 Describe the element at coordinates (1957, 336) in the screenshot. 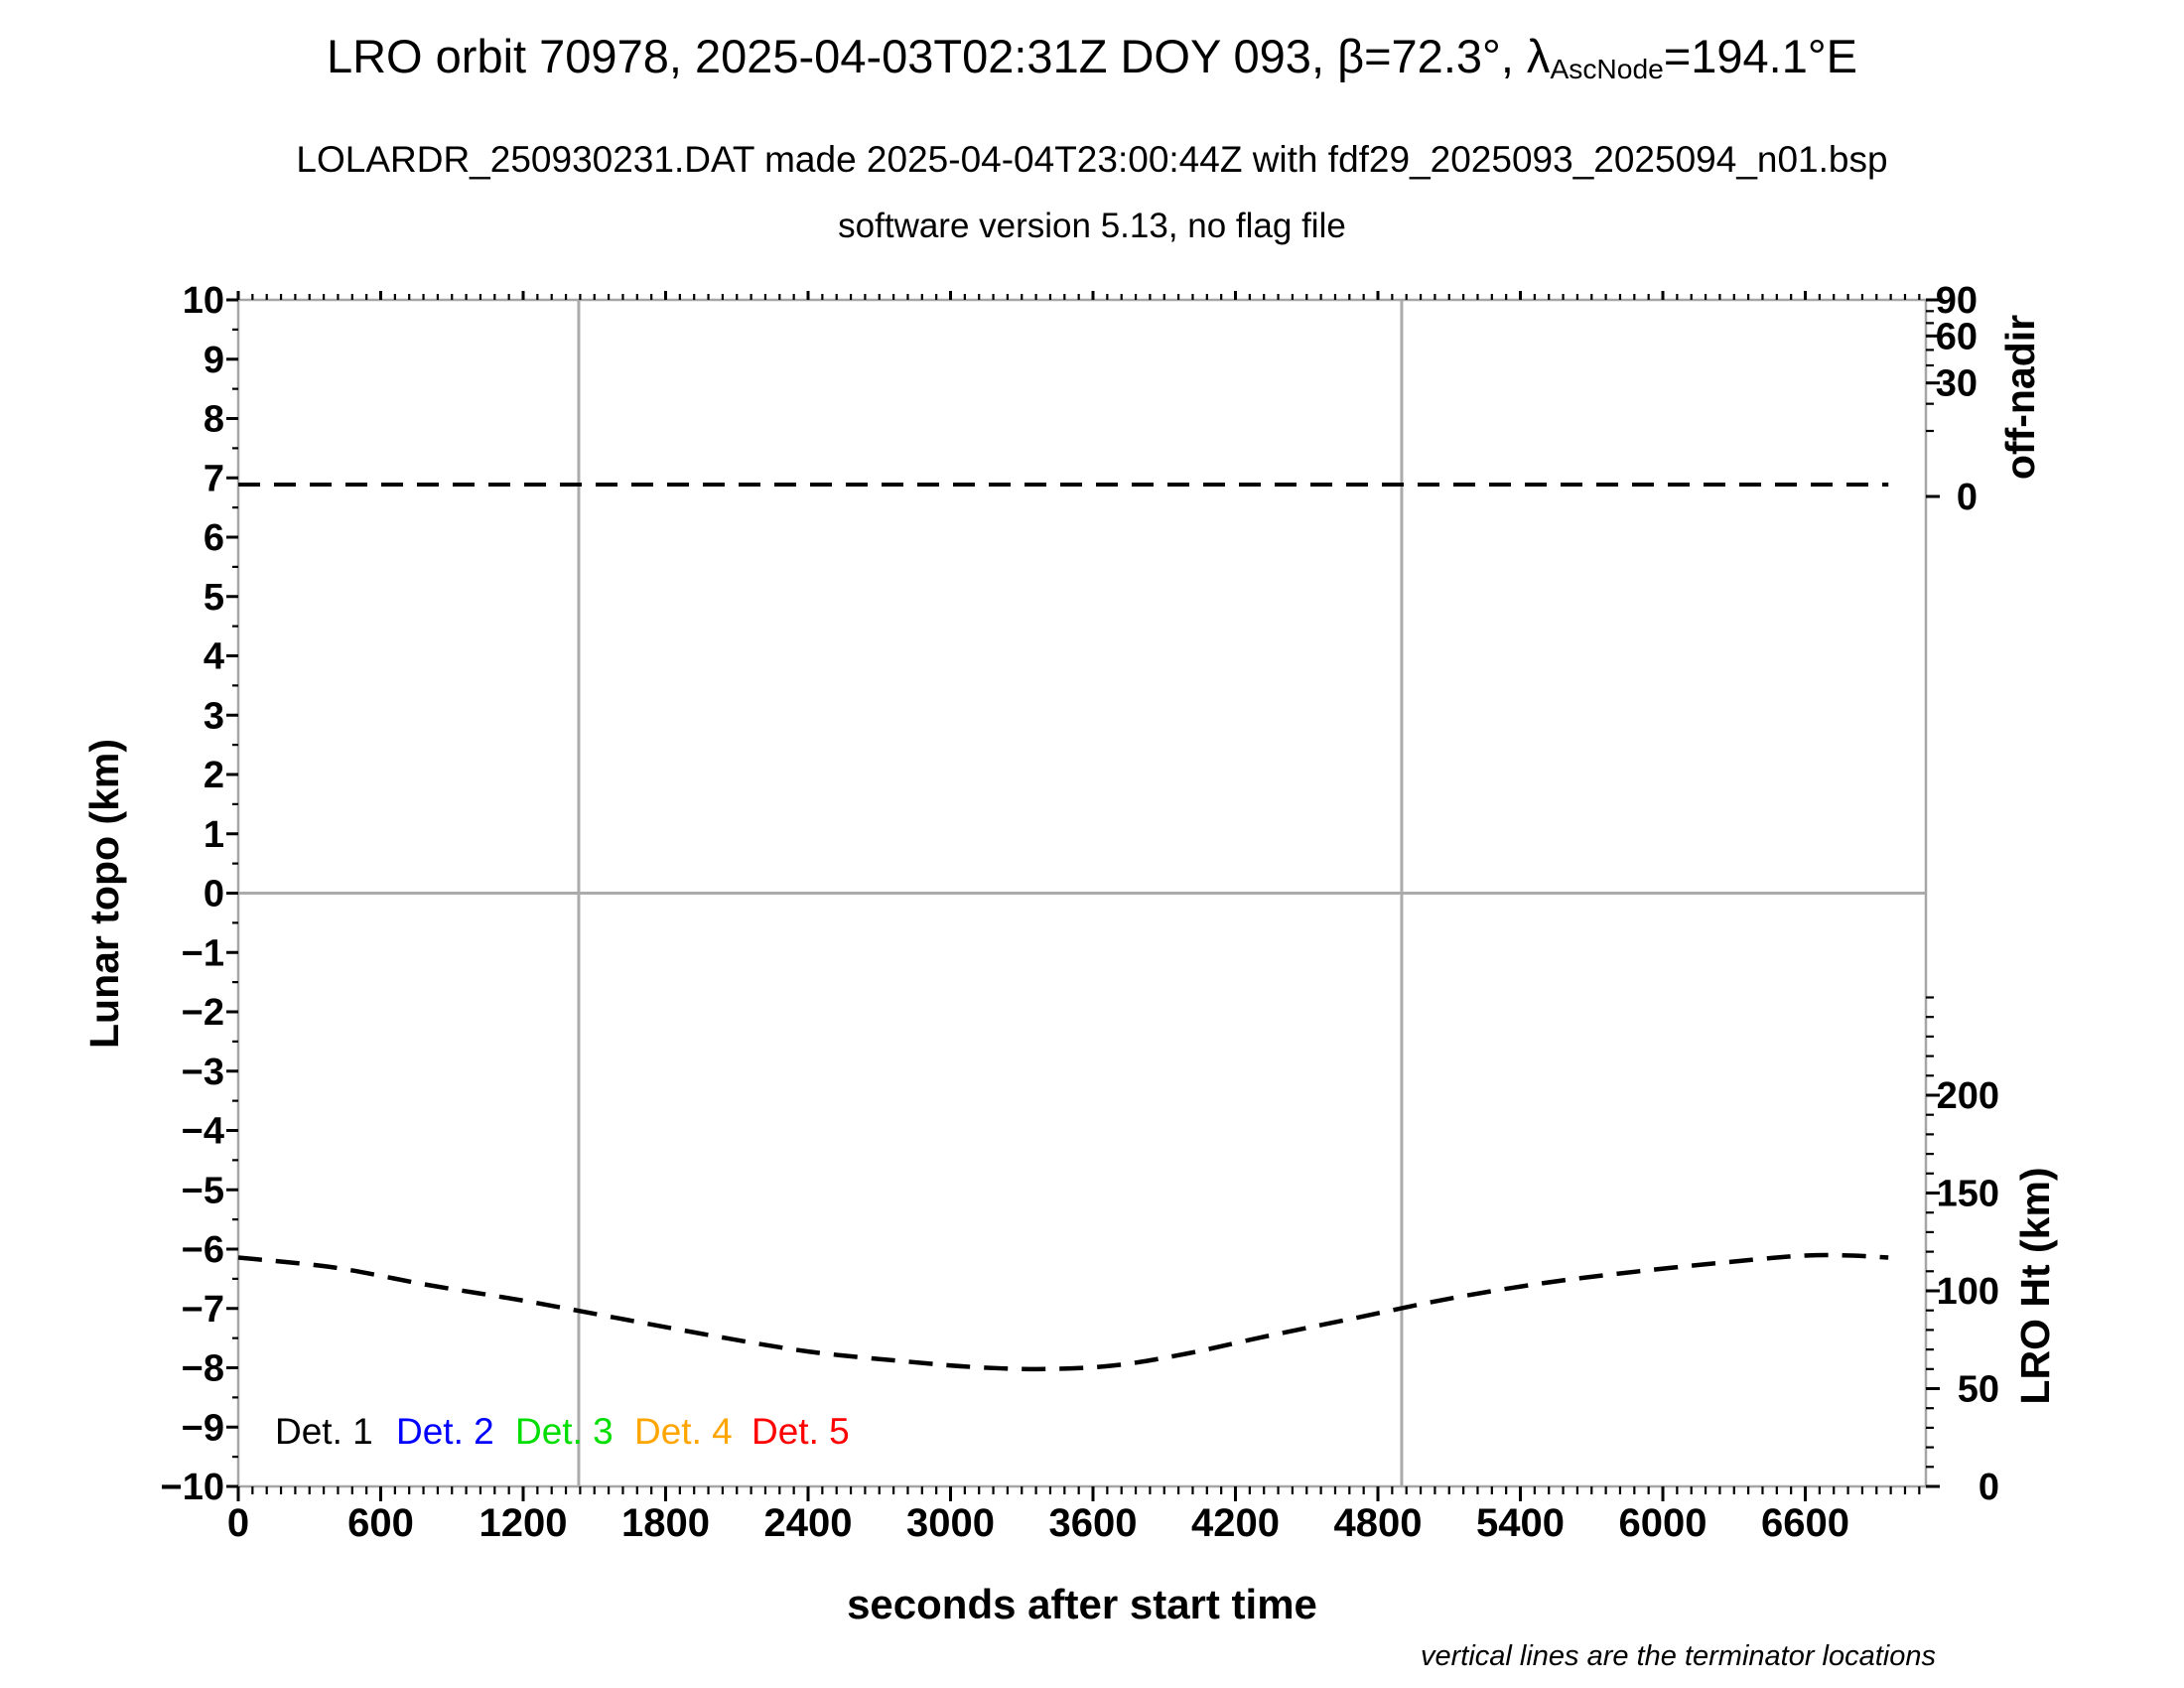

I see `off-nadir-tick-label: 60` at that location.